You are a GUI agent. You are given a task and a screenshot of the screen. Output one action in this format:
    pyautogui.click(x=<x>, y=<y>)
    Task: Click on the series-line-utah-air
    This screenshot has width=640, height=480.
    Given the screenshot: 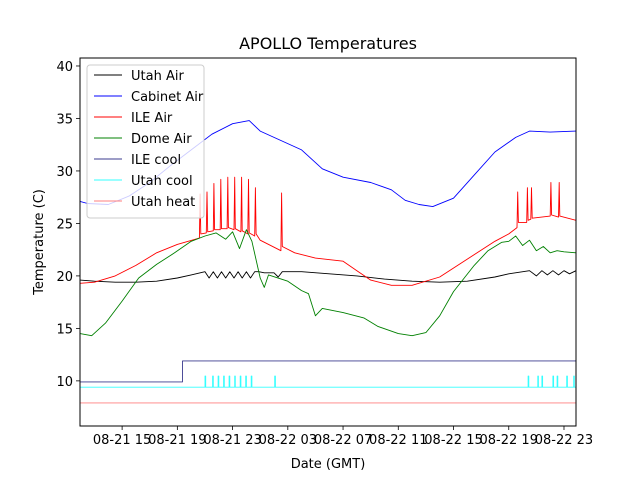 What is the action you would take?
    pyautogui.click(x=328, y=276)
    